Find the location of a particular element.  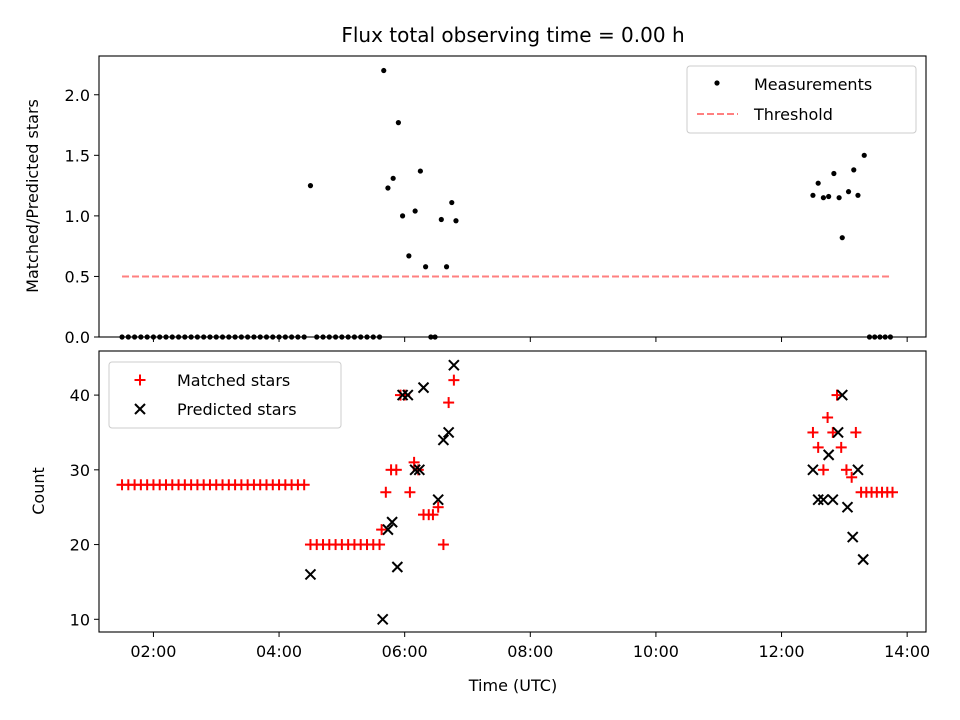

bottom-y-tick-label: 40 is located at coordinates (80, 395).